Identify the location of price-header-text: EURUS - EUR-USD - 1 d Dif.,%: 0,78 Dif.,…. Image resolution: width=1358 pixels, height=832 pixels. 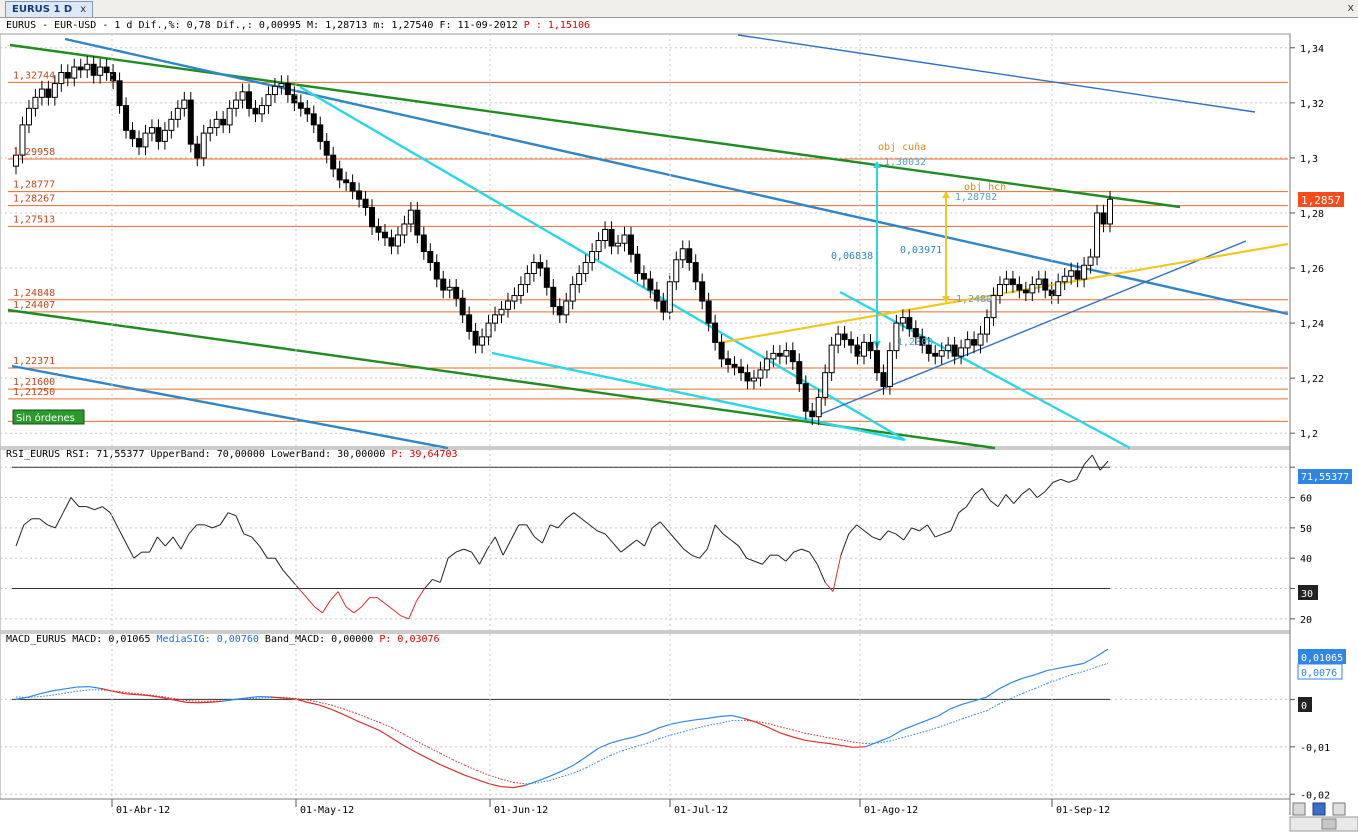
(262, 25).